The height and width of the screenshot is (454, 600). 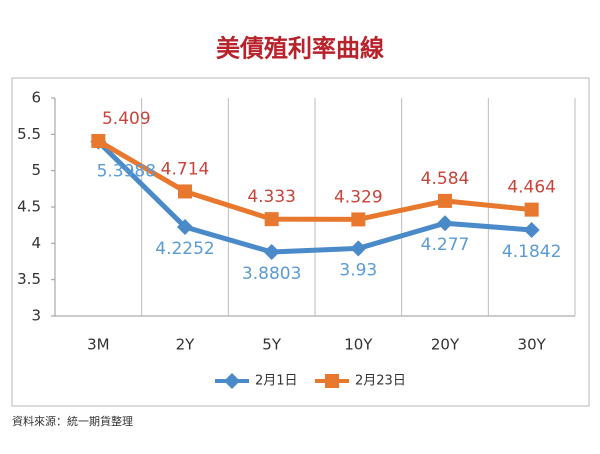 What do you see at coordinates (532, 345) in the screenshot?
I see `x-tick-label: 30Y` at bounding box center [532, 345].